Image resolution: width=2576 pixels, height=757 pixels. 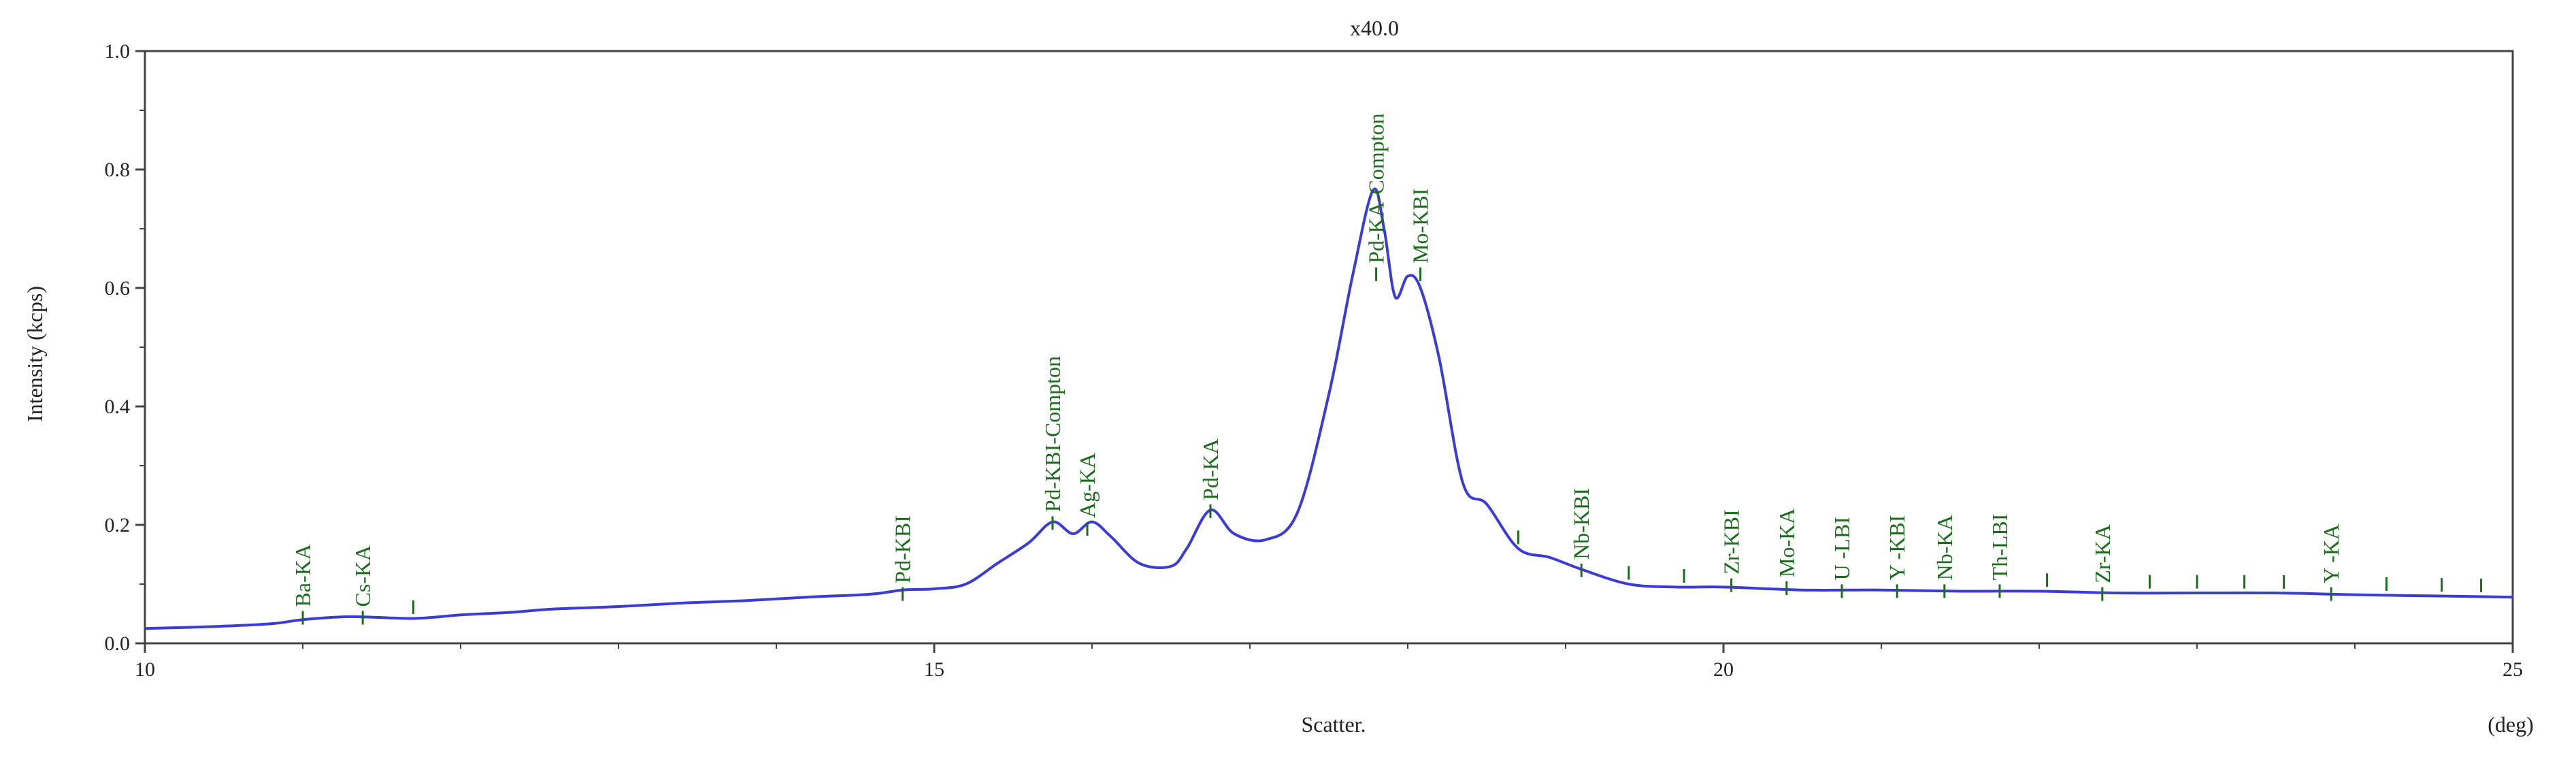 I want to click on y-tick-label: 1.0, so click(x=118, y=51).